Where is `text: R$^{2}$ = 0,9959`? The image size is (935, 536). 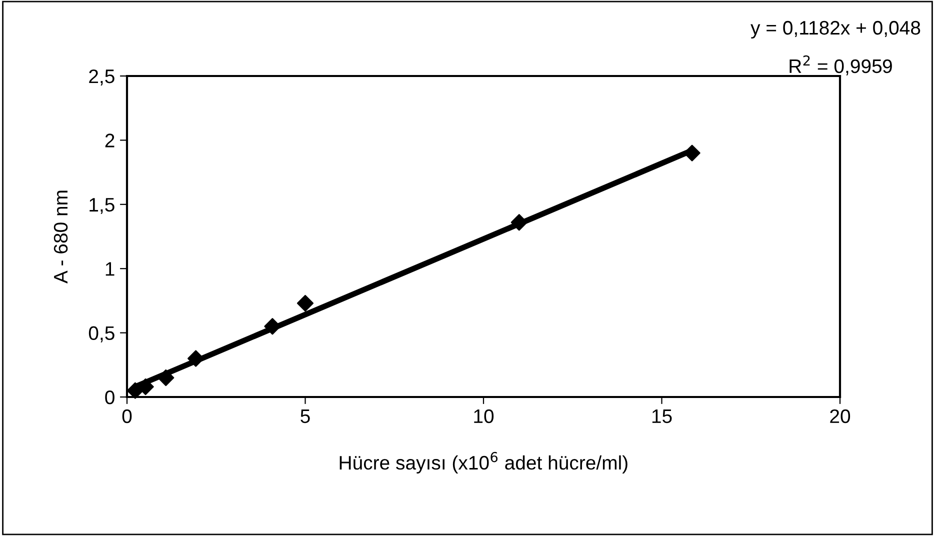 text: R$^{2}$ = 0,9959 is located at coordinates (841, 65).